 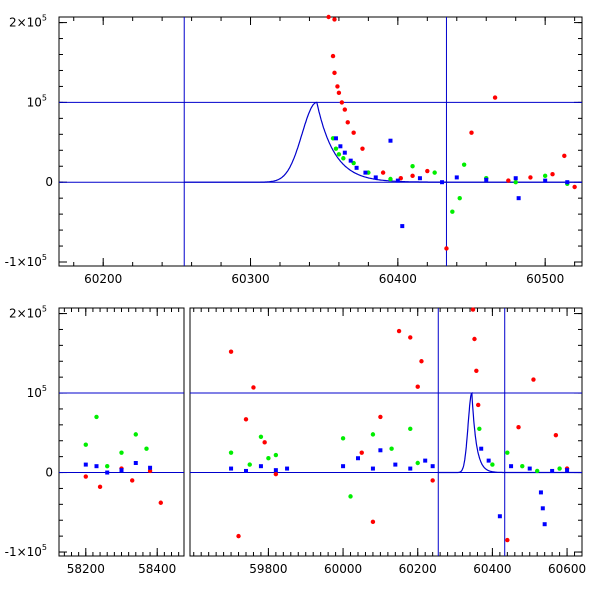 What do you see at coordinates (250, 279) in the screenshot?
I see `x-tick-label: 60300` at bounding box center [250, 279].